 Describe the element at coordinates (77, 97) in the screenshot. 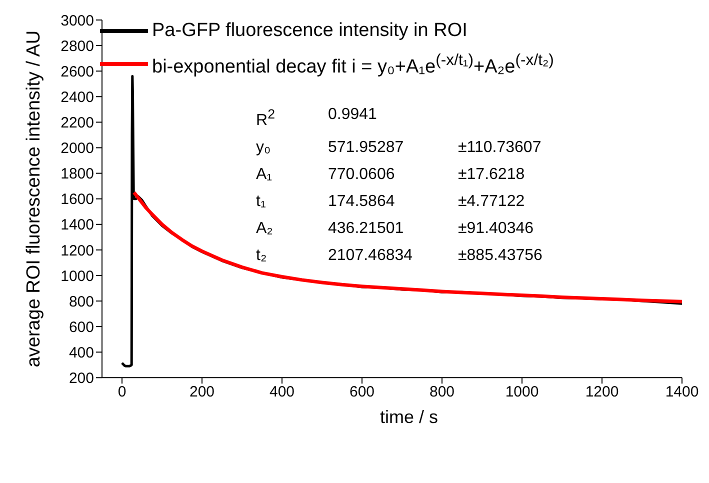

I see `y-tick-label: 2400` at that location.